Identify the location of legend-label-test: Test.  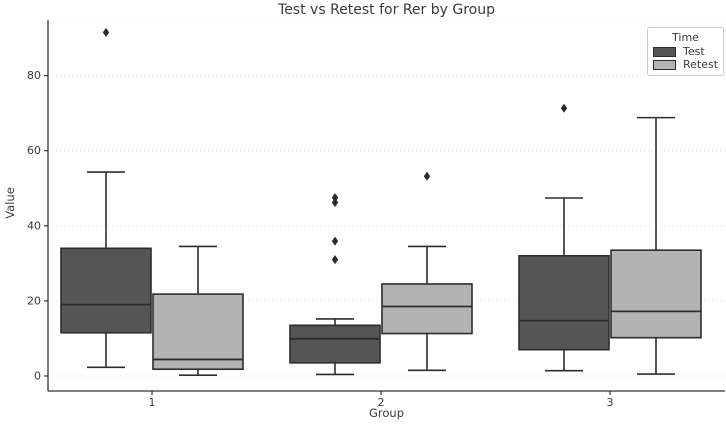
(694, 51).